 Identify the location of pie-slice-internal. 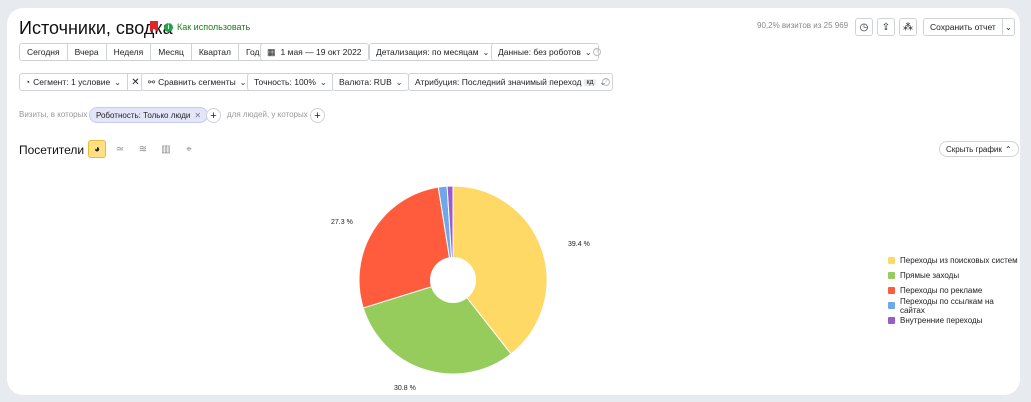
(450, 233).